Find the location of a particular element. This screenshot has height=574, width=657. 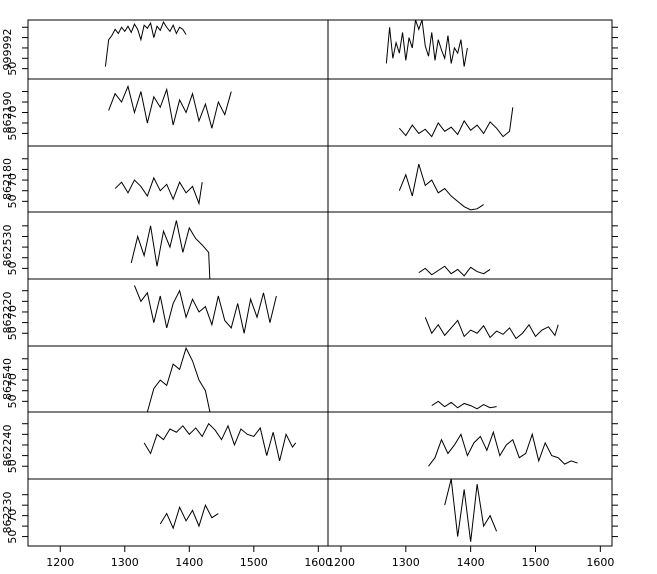

row-label: 862230 is located at coordinates (7, 513).